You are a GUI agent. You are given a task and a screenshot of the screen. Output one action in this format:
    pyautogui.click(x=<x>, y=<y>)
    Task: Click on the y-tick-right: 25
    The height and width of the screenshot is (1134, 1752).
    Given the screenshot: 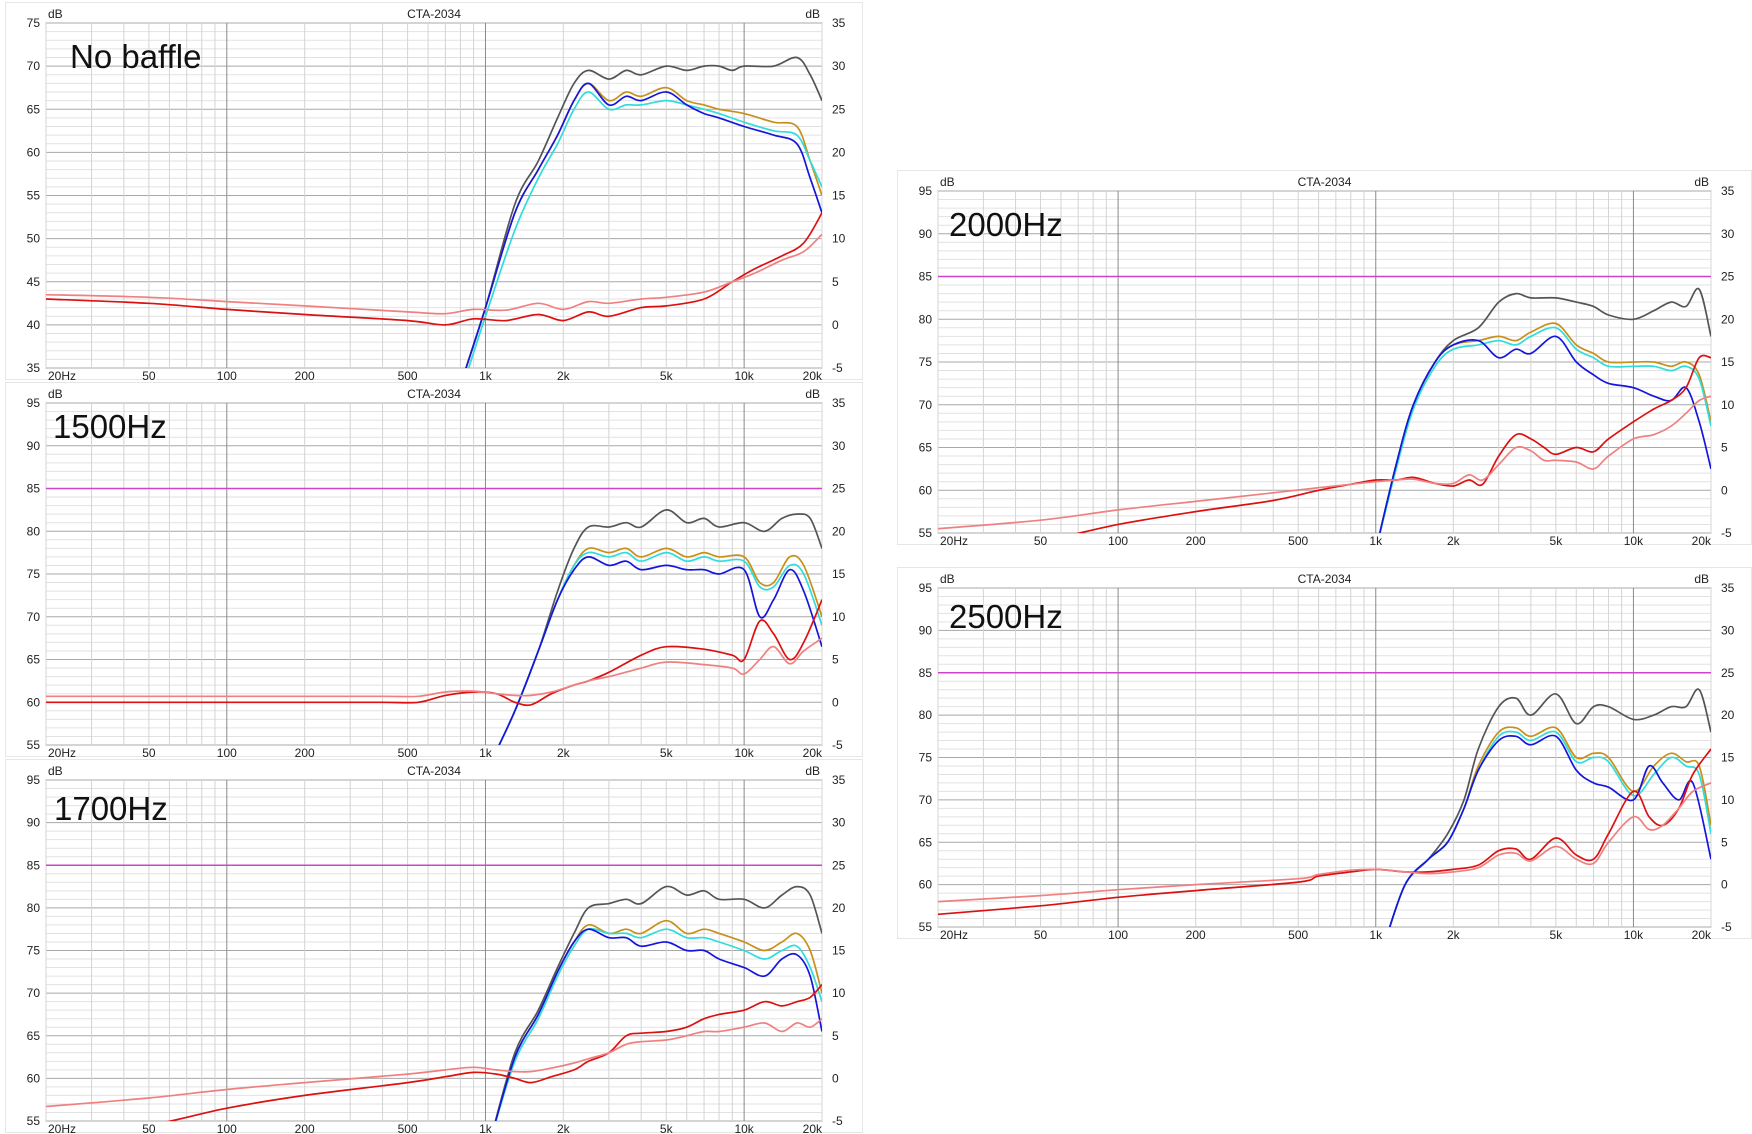 What is the action you would take?
    pyautogui.click(x=839, y=865)
    